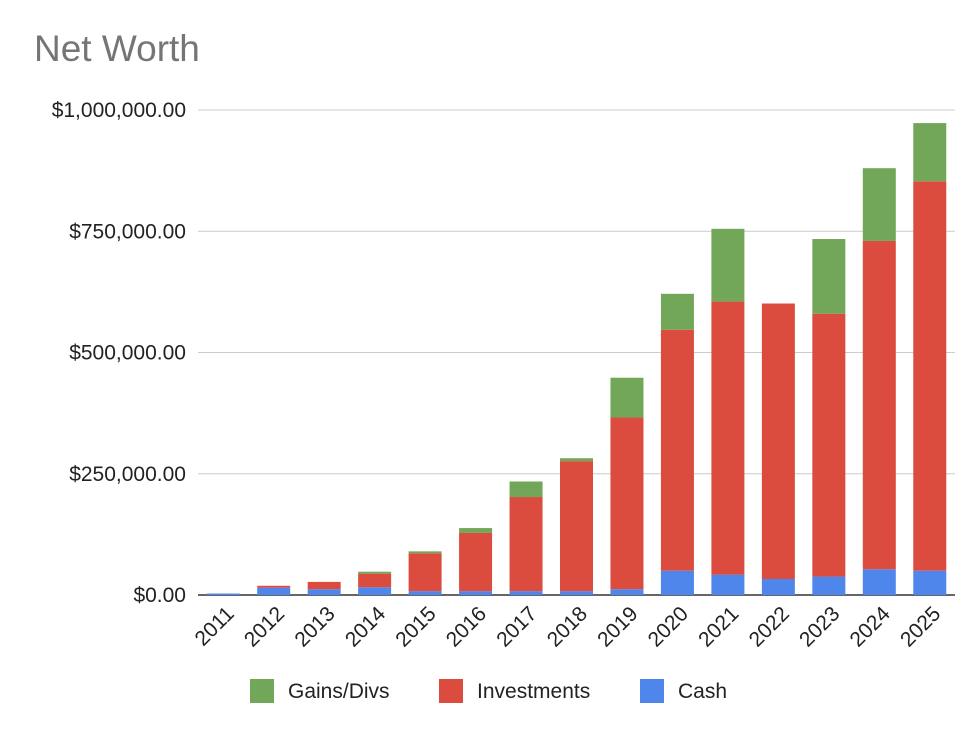  Describe the element at coordinates (627, 397) in the screenshot. I see `bar-gains-divs-2019` at that location.